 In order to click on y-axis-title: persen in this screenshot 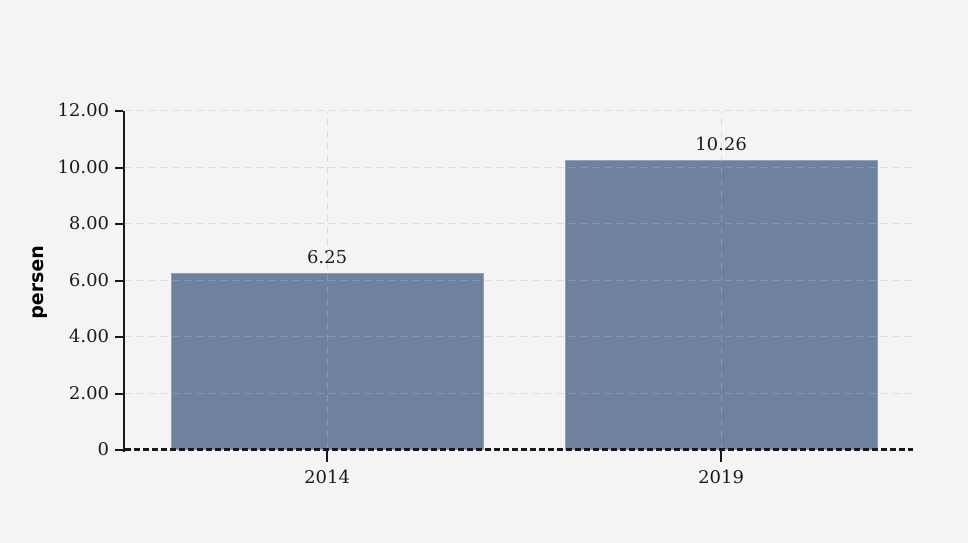, I will do `click(37, 282)`.